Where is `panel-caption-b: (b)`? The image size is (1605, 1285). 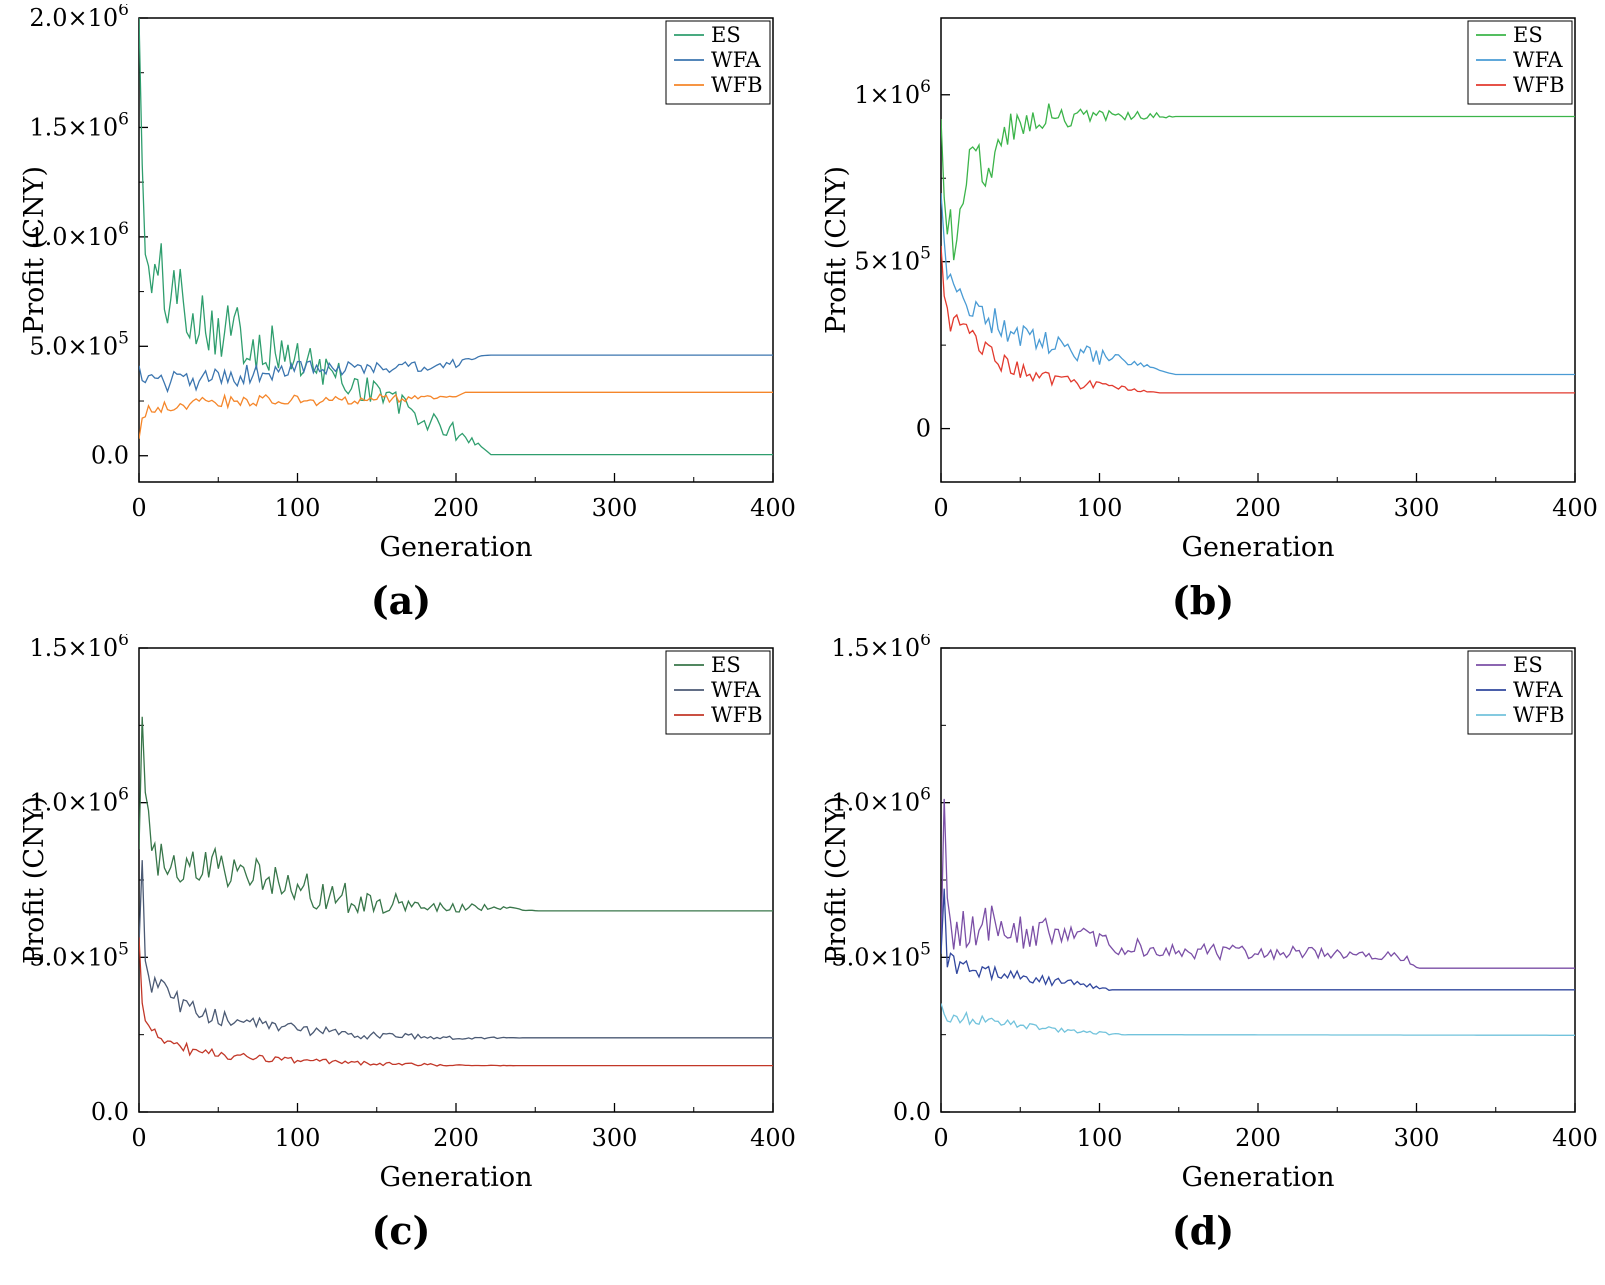
panel-caption-b: (b) is located at coordinates (1203, 600).